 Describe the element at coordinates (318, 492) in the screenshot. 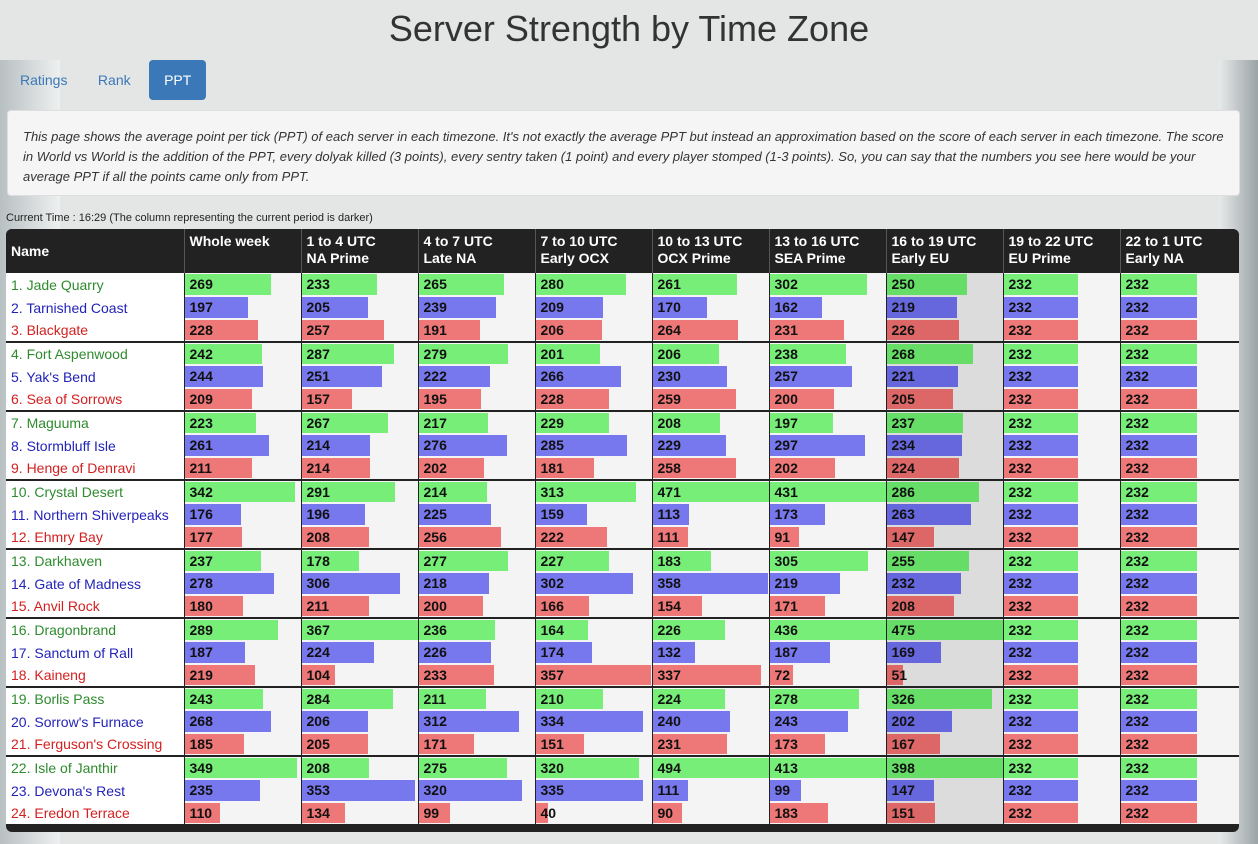

I see `ppt-value: 291` at that location.